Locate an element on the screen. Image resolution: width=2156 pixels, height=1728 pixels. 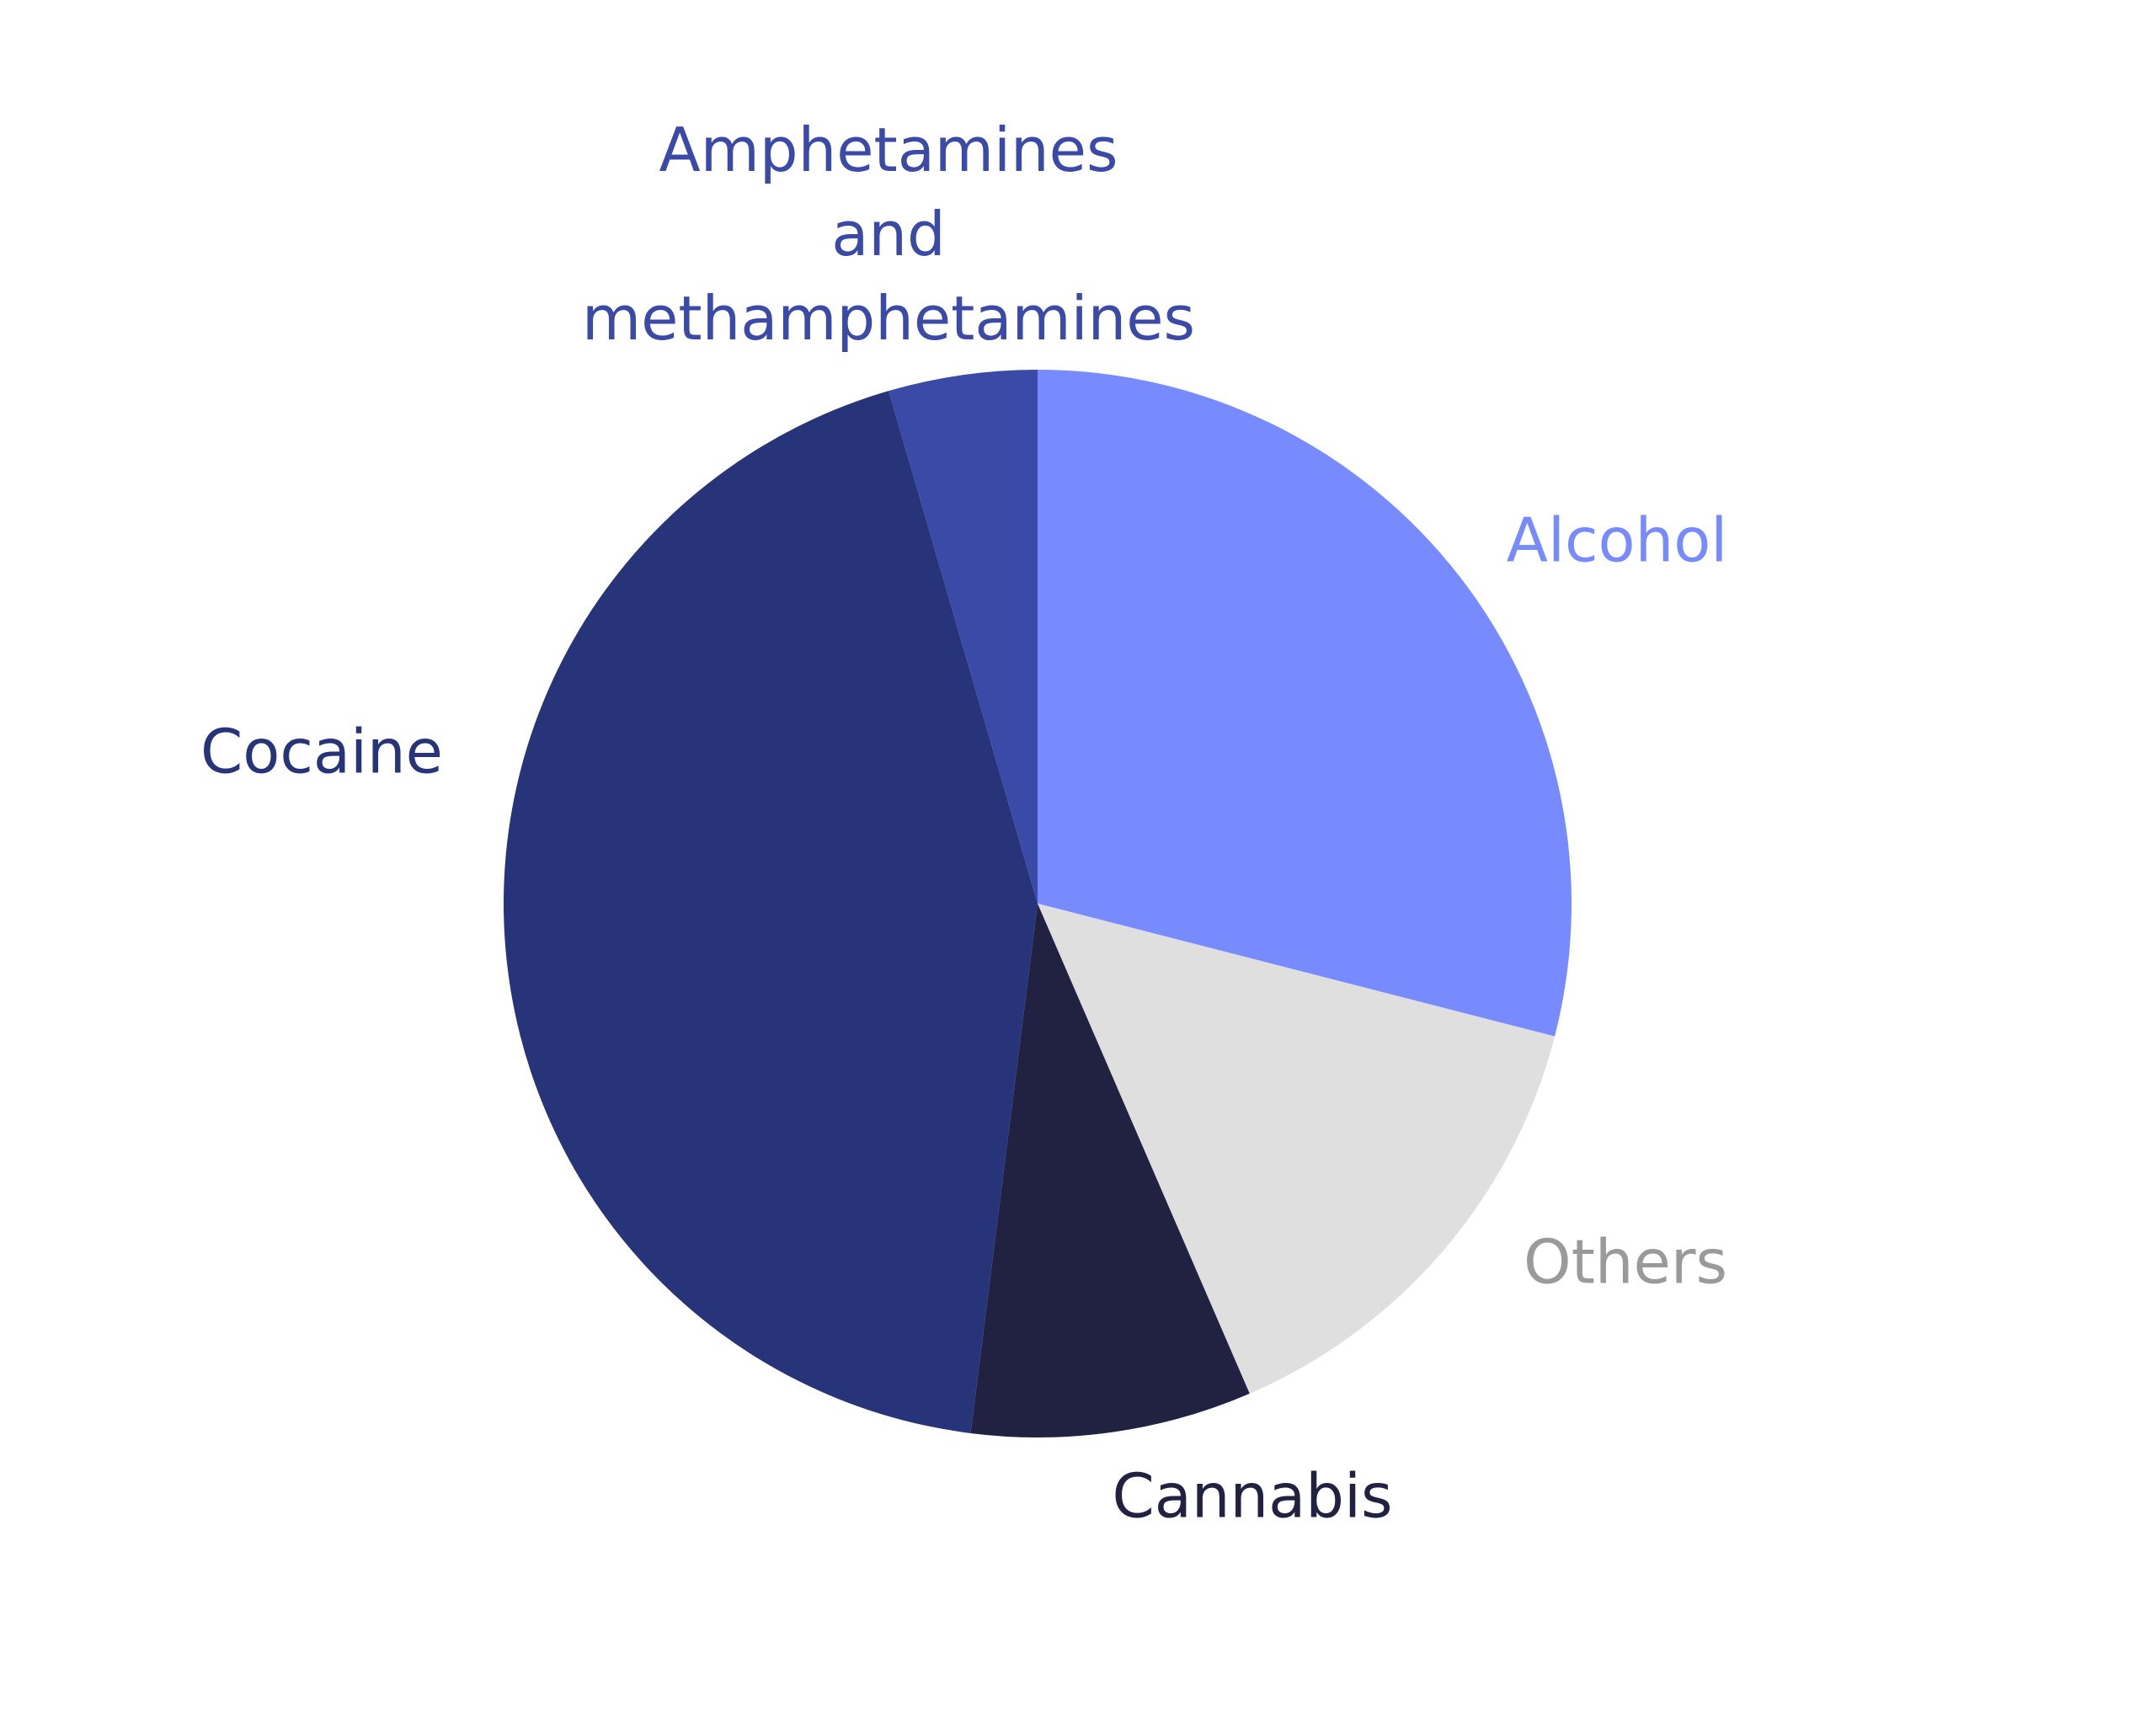
slice-label: Alcohol is located at coordinates (1617, 540).